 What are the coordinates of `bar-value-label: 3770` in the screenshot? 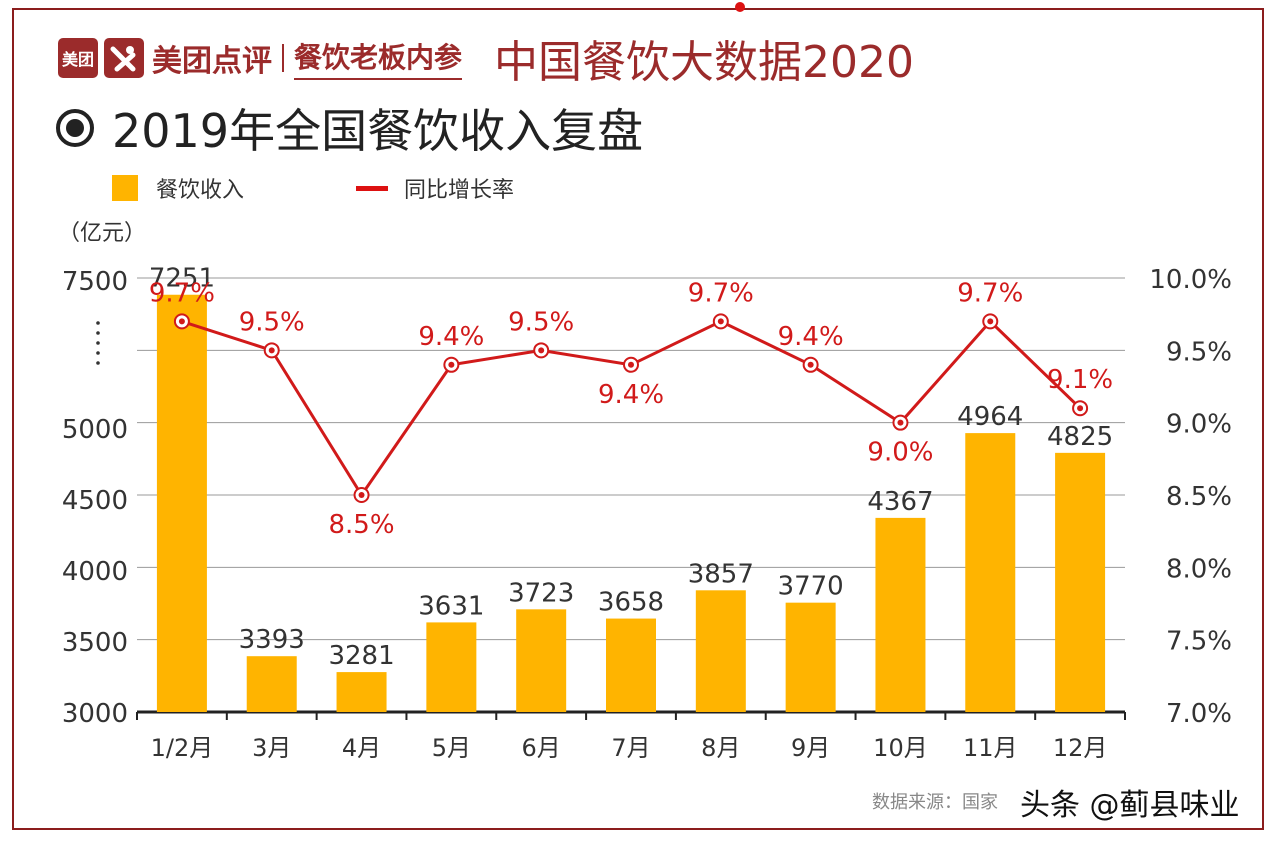 It's located at (811, 587).